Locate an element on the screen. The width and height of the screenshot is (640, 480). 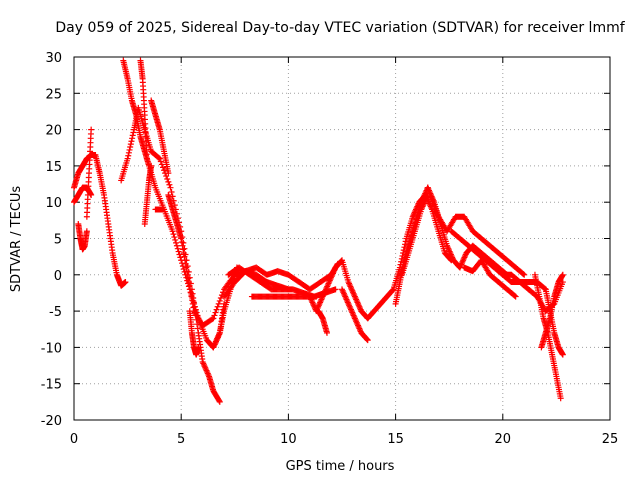
y-tick-label: -10 is located at coordinates (51, 348).